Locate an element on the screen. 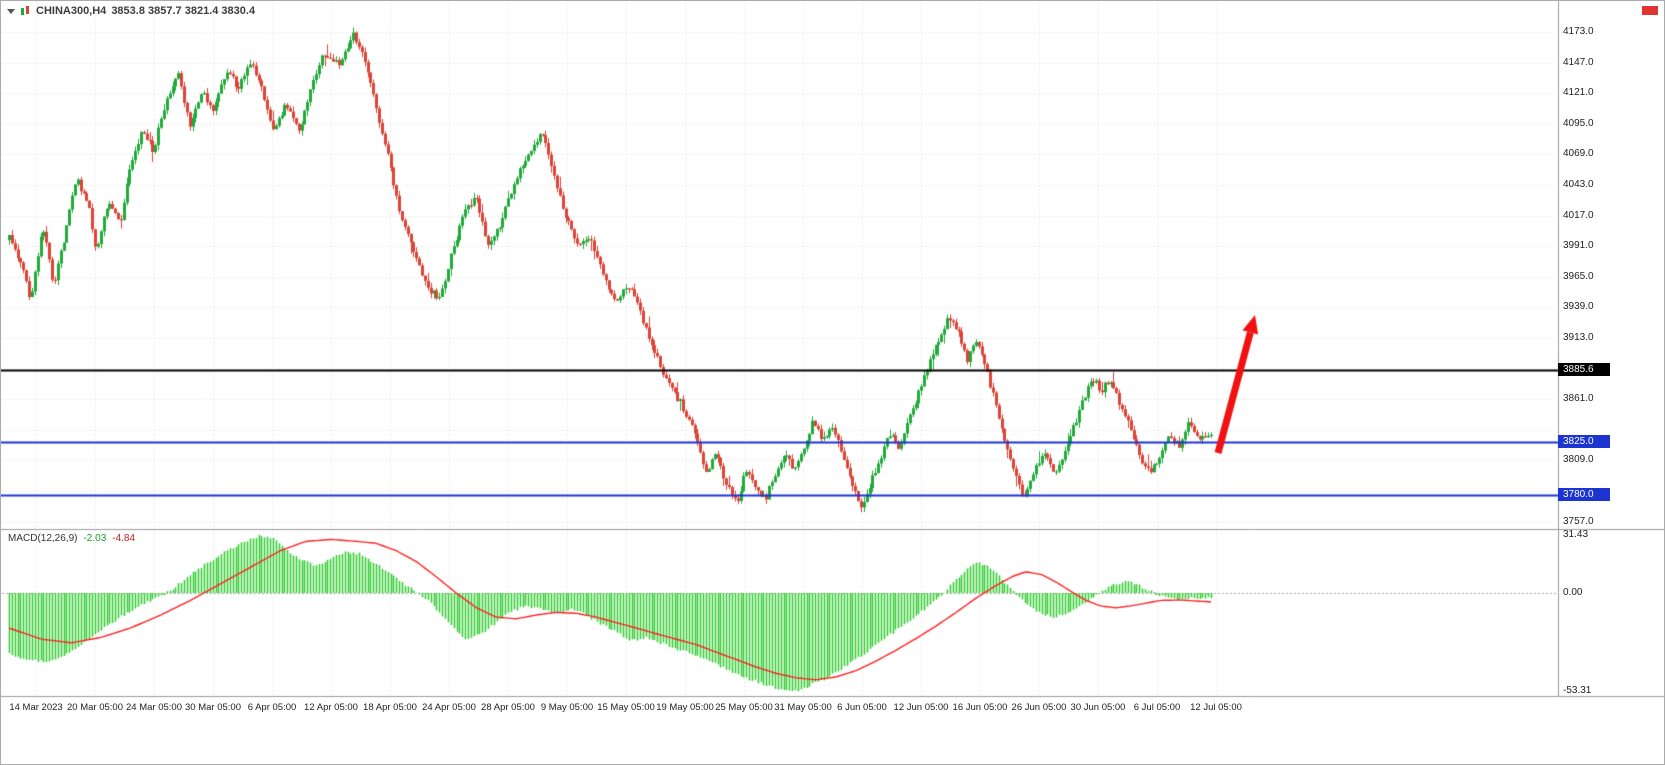 The width and height of the screenshot is (1665, 765). indicator-name: MACD(12,26,9) is located at coordinates (43, 538).